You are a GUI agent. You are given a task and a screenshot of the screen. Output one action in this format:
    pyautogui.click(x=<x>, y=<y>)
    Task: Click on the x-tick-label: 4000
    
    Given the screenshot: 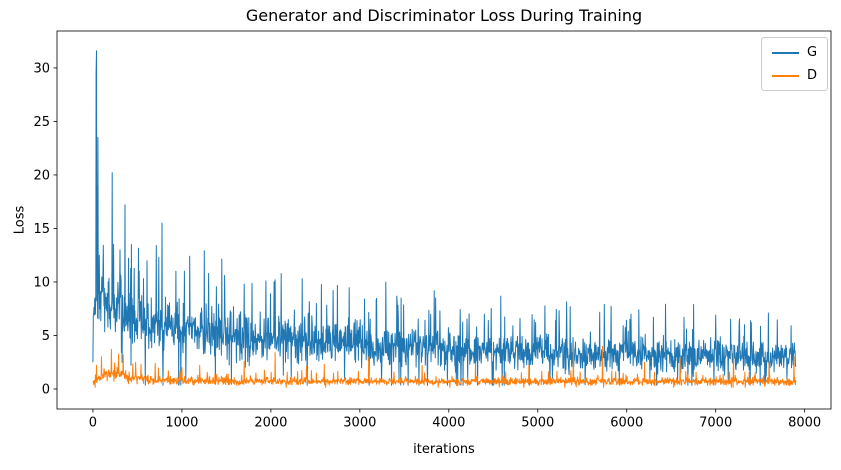 What is the action you would take?
    pyautogui.click(x=448, y=423)
    